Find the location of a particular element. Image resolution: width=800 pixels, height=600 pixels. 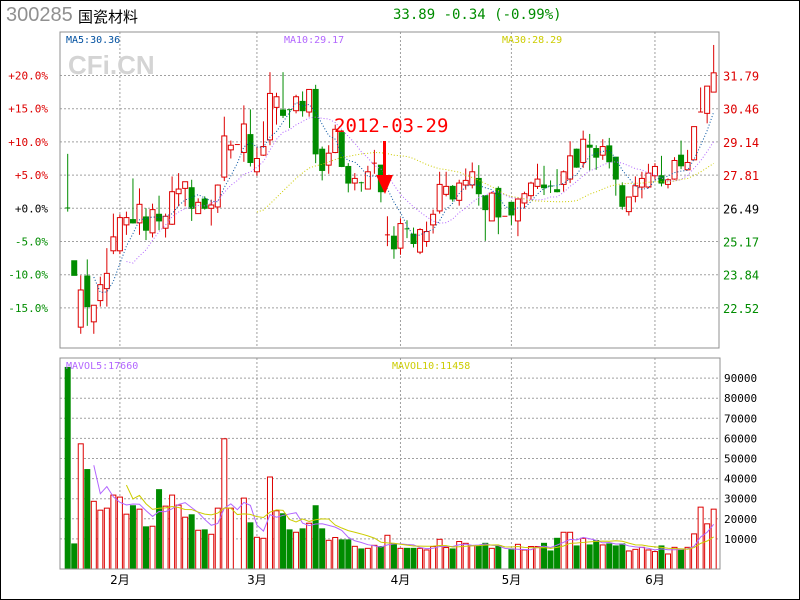

month-label: 3月 is located at coordinates (257, 580).